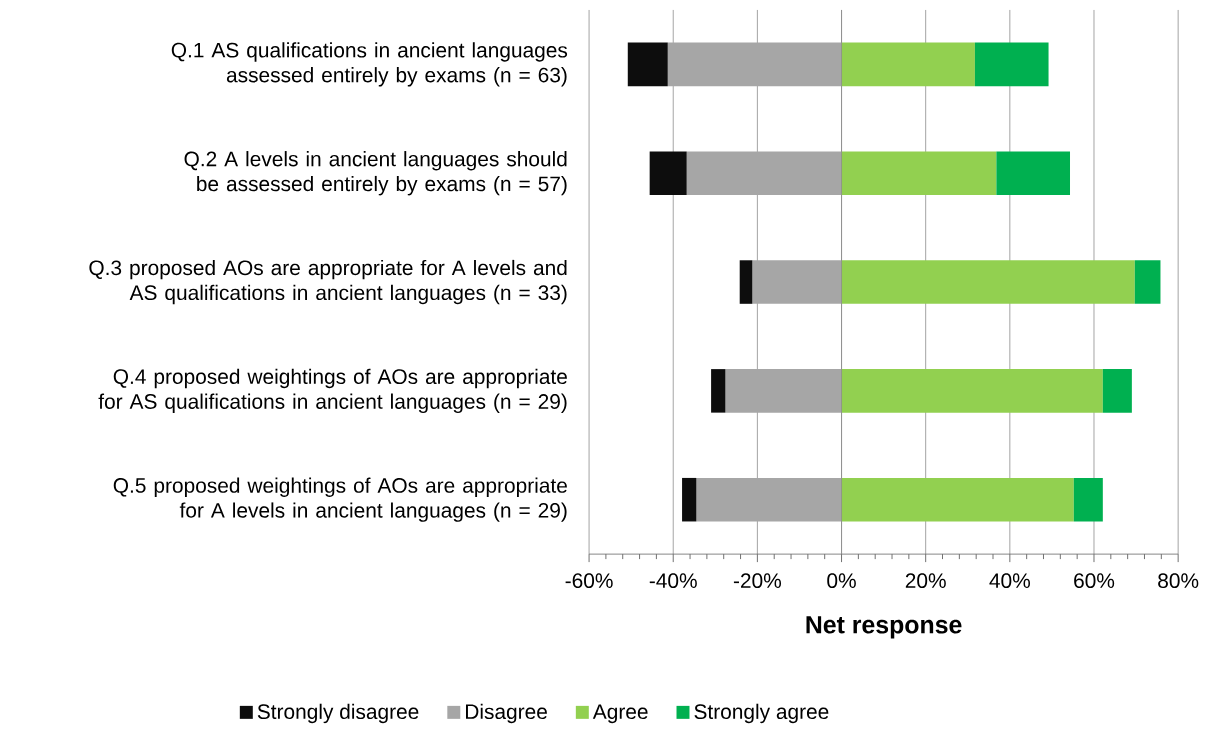 This screenshot has height=736, width=1206. I want to click on x-tick-label: 40%, so click(1009, 581).